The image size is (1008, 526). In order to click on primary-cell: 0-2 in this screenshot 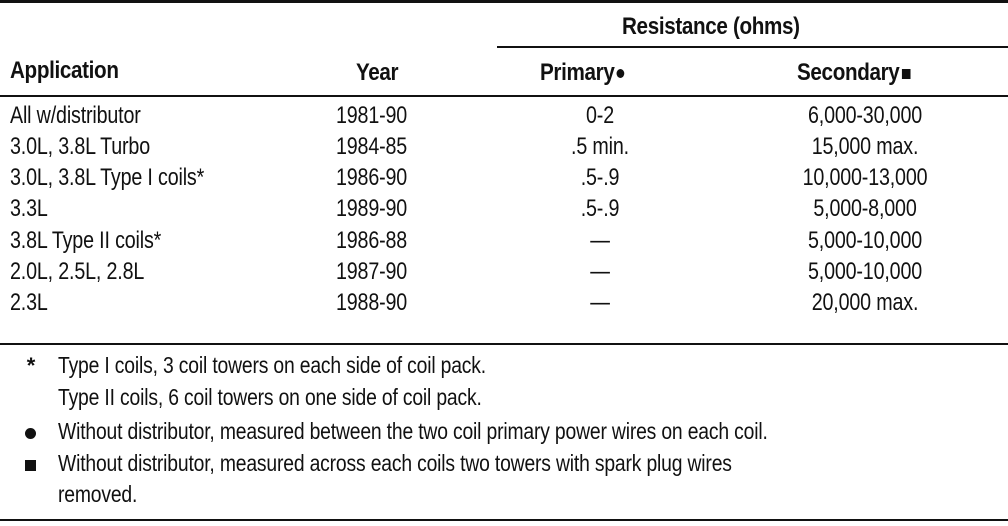, I will do `click(600, 115)`.